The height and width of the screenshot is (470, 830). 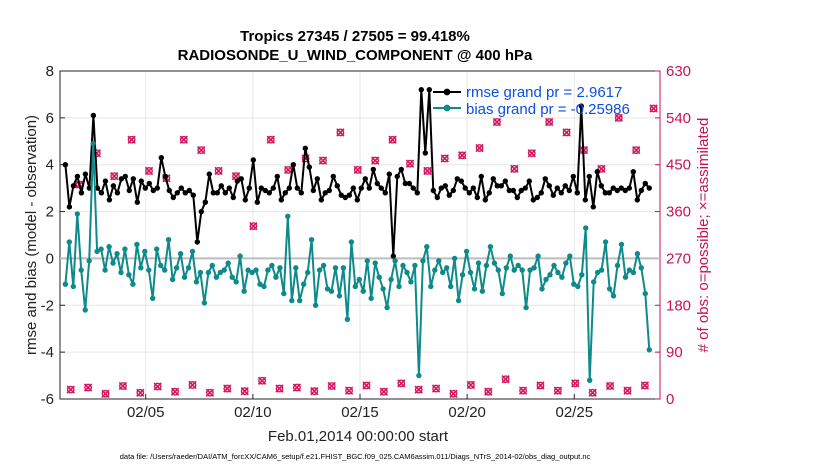 What do you see at coordinates (467, 412) in the screenshot?
I see `x-tick-label: 02/20` at bounding box center [467, 412].